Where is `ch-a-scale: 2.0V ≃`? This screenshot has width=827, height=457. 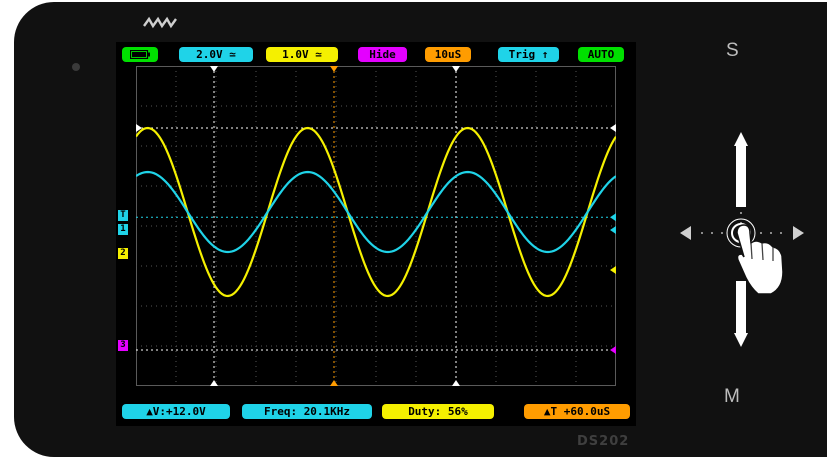 ch-a-scale: 2.0V ≃ is located at coordinates (216, 54).